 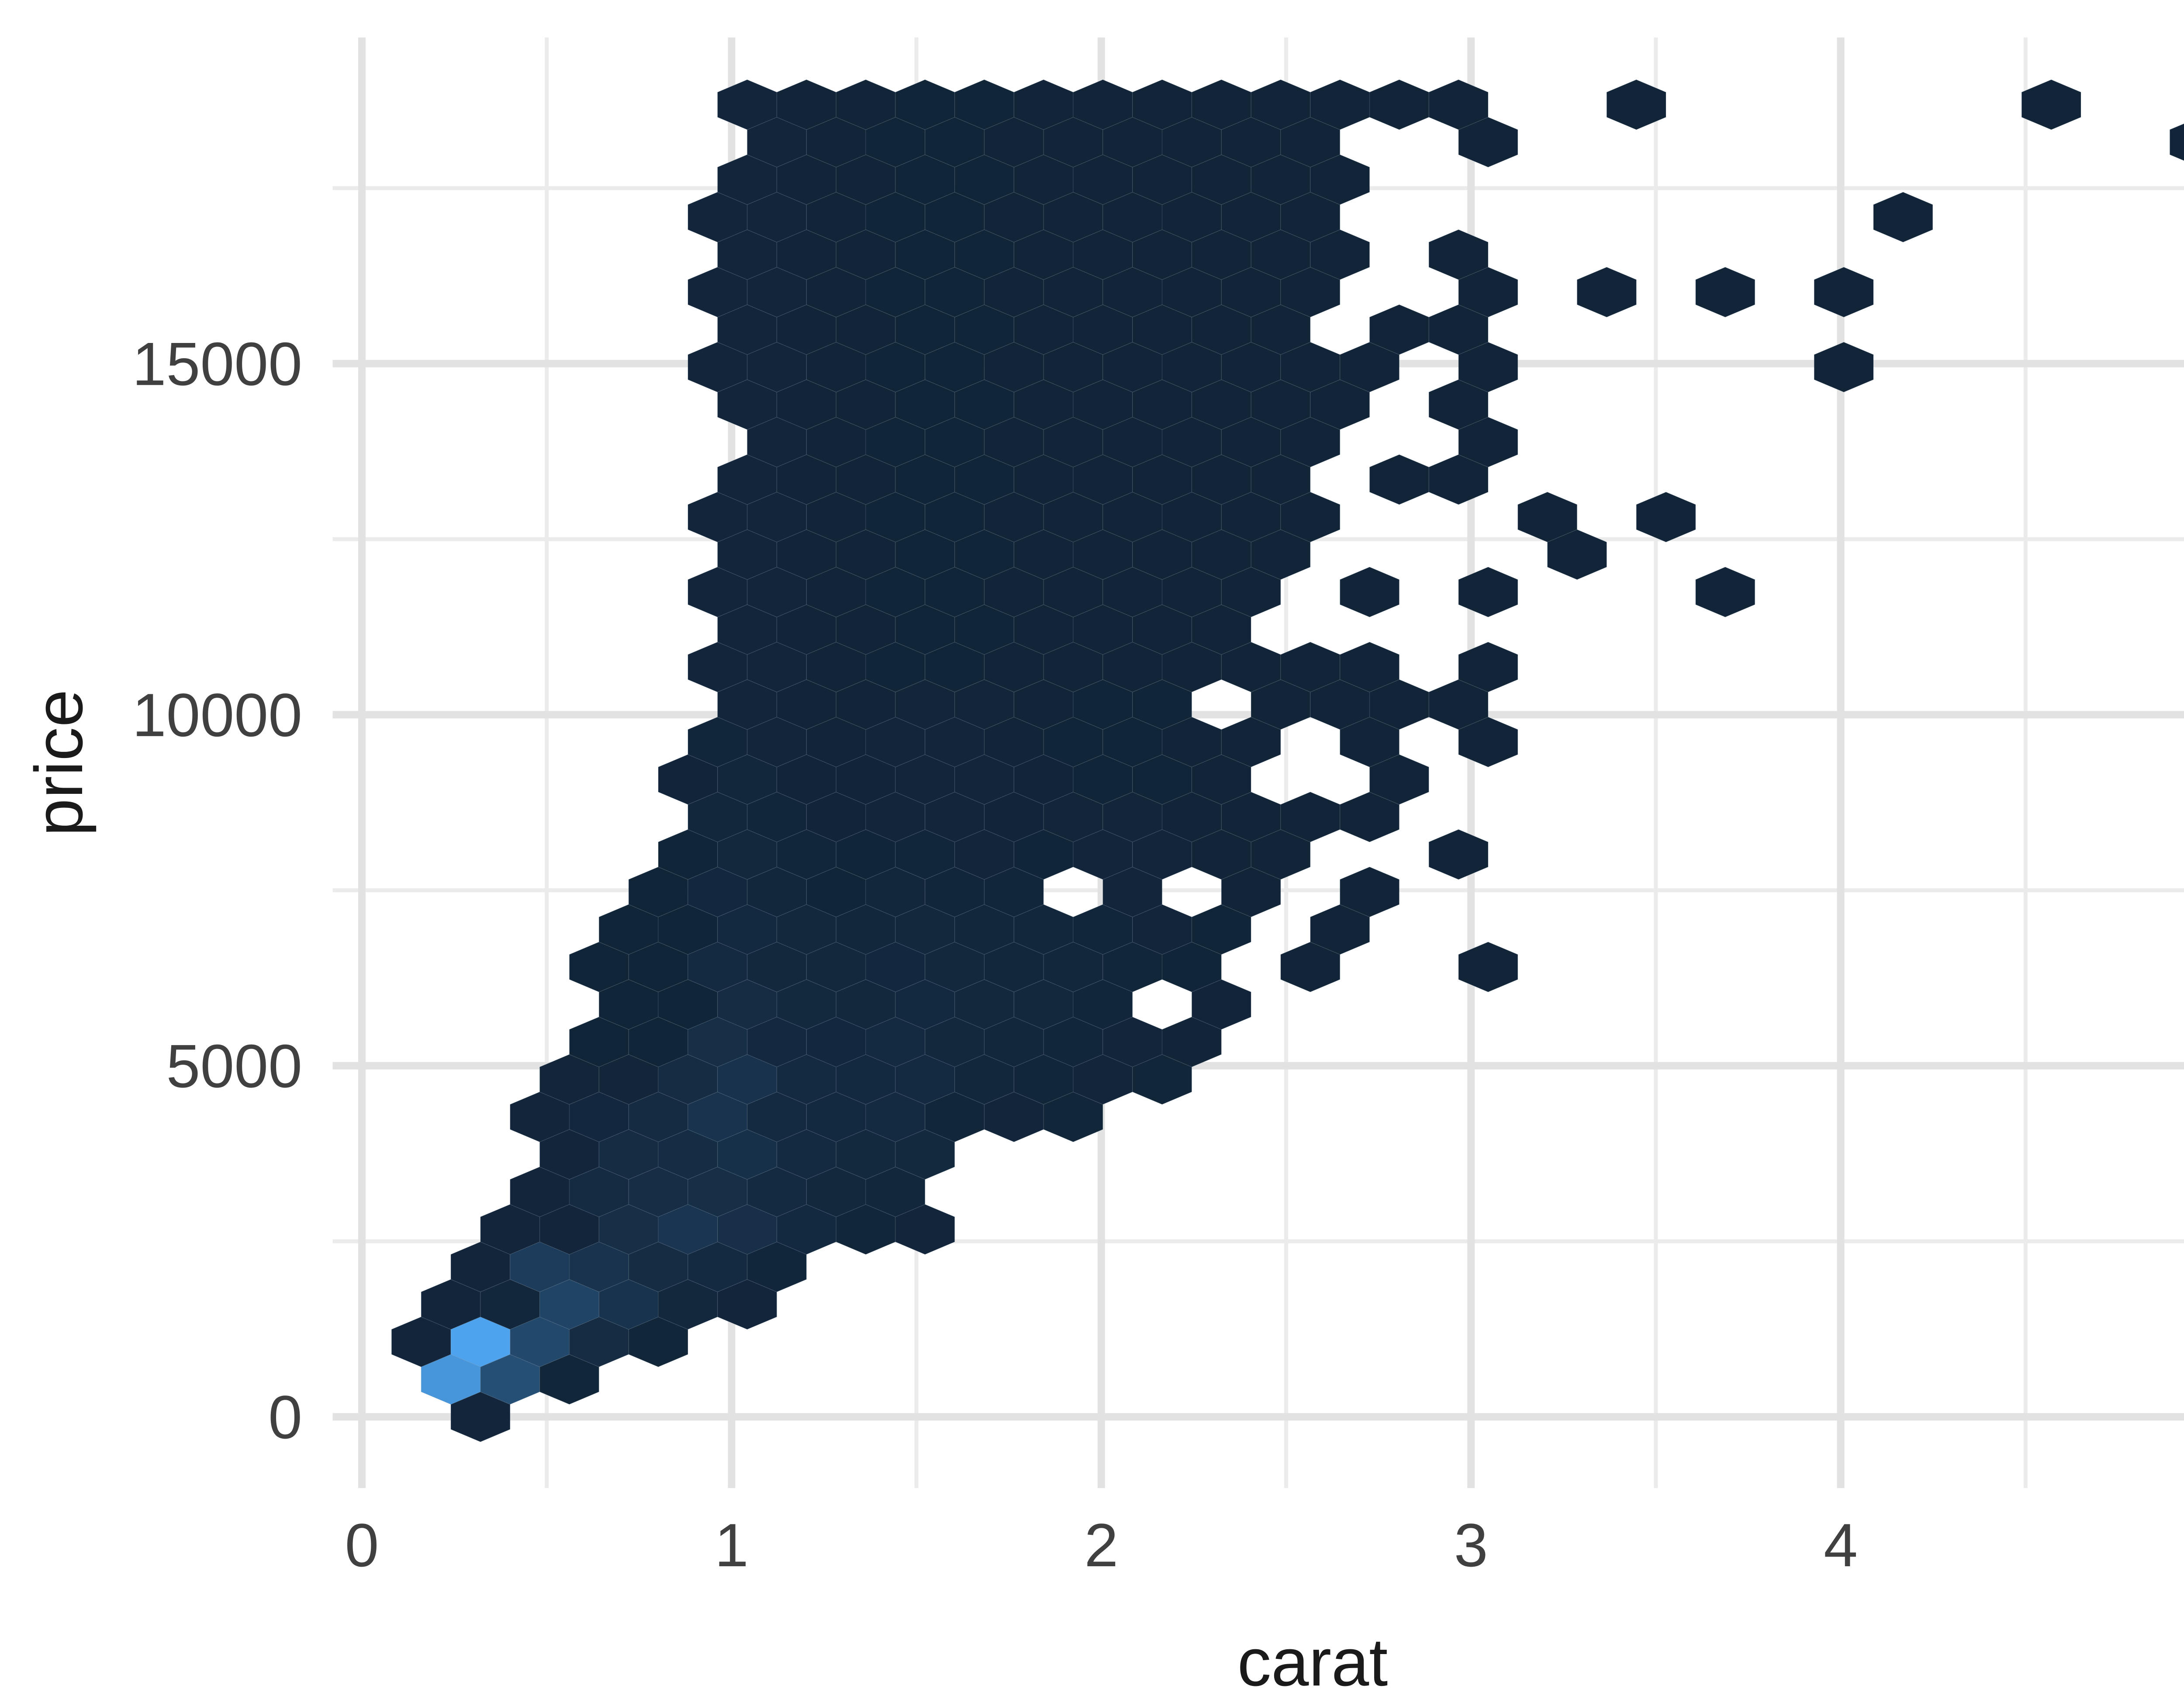 What do you see at coordinates (234, 1066) in the screenshot?
I see `svg-text: 5000` at bounding box center [234, 1066].